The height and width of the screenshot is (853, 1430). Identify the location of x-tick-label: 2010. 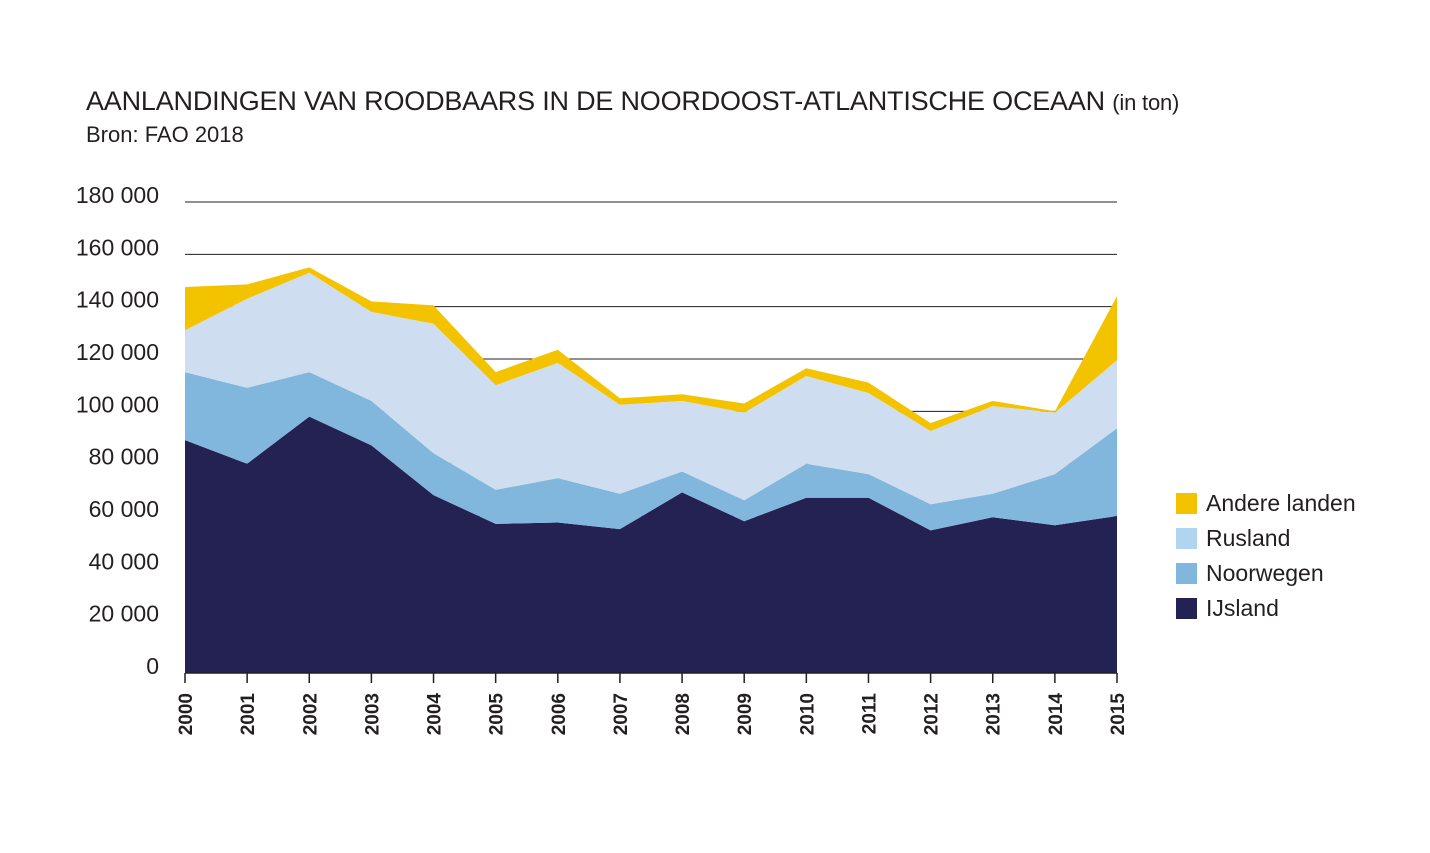
(807, 714).